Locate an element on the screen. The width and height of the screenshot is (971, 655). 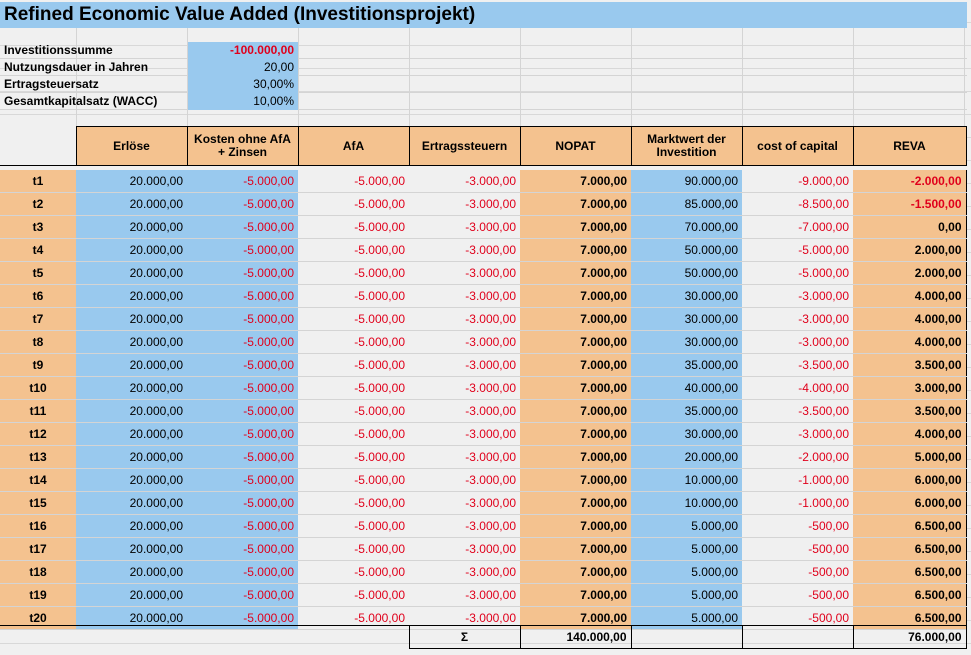
param-label: Ertragsteuersatz is located at coordinates (51, 84).